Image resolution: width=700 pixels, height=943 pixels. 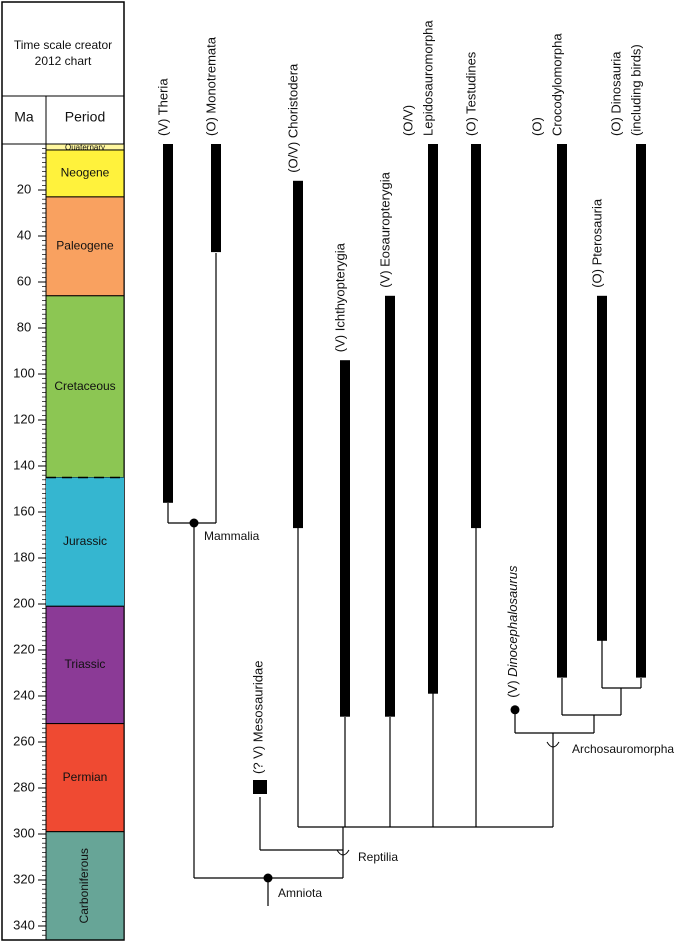 I want to click on ma-tick-label: 40, so click(x=24, y=234).